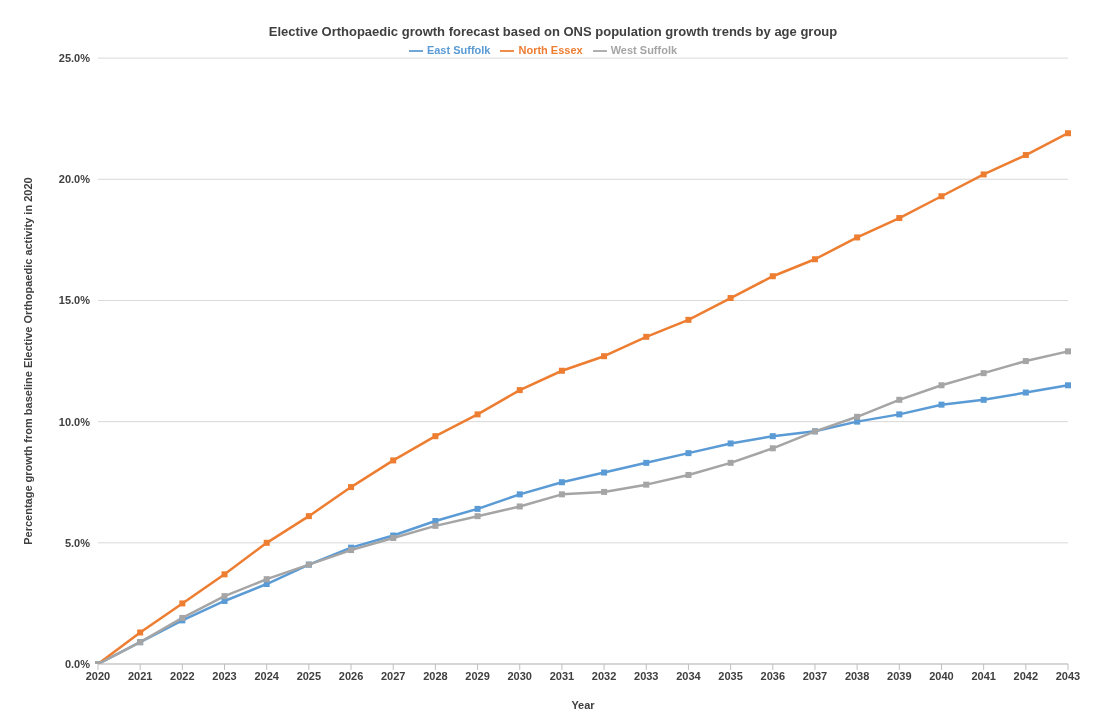  Describe the element at coordinates (435, 675) in the screenshot. I see `x-tick-label: 2028` at that location.